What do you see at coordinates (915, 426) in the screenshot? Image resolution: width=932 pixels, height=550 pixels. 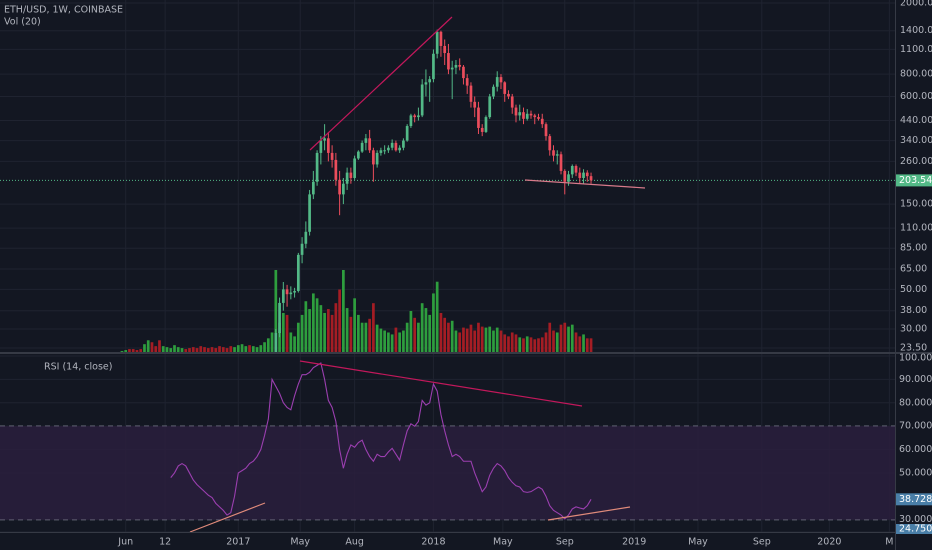 I see `rsi-tick-label: 70.0000` at bounding box center [915, 426].